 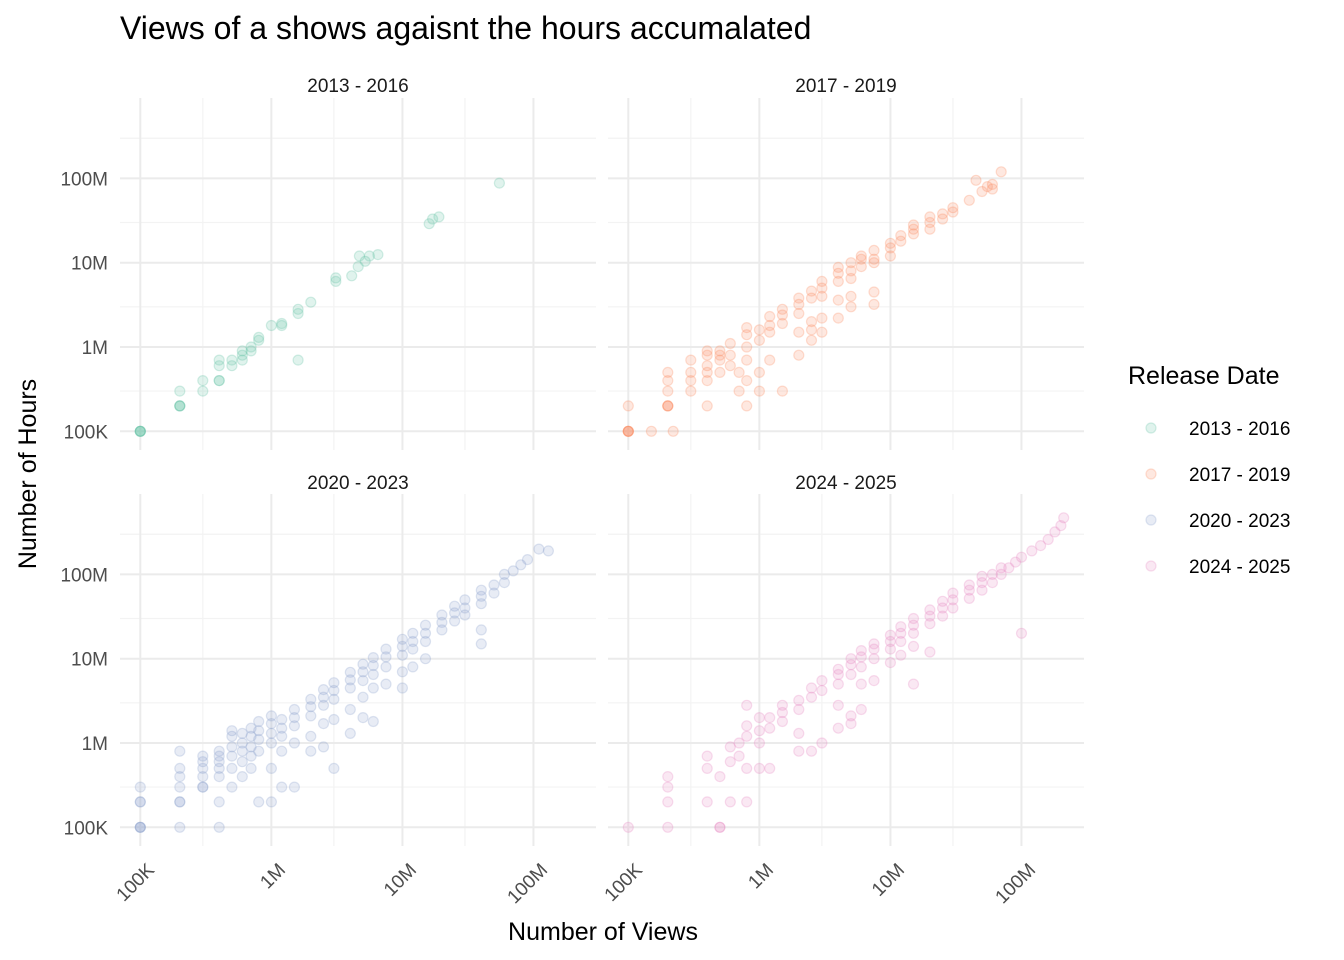 What do you see at coordinates (357, 86) in the screenshot?
I see `panel-strip-label: 2013 - 2016` at bounding box center [357, 86].